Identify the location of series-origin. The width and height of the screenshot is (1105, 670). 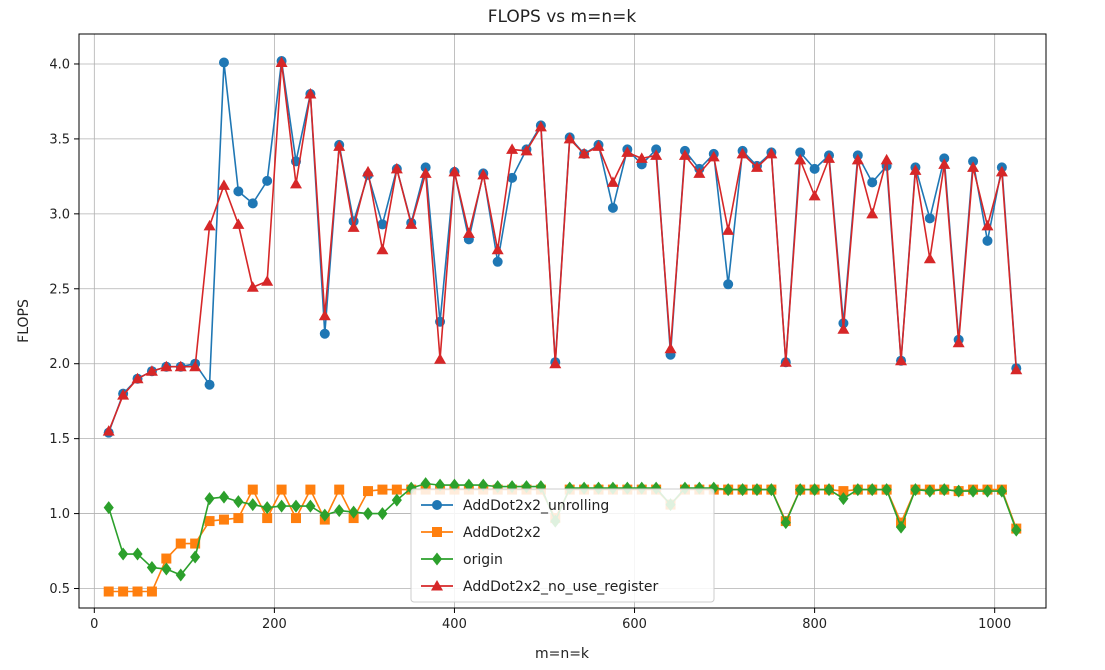
(562, 529).